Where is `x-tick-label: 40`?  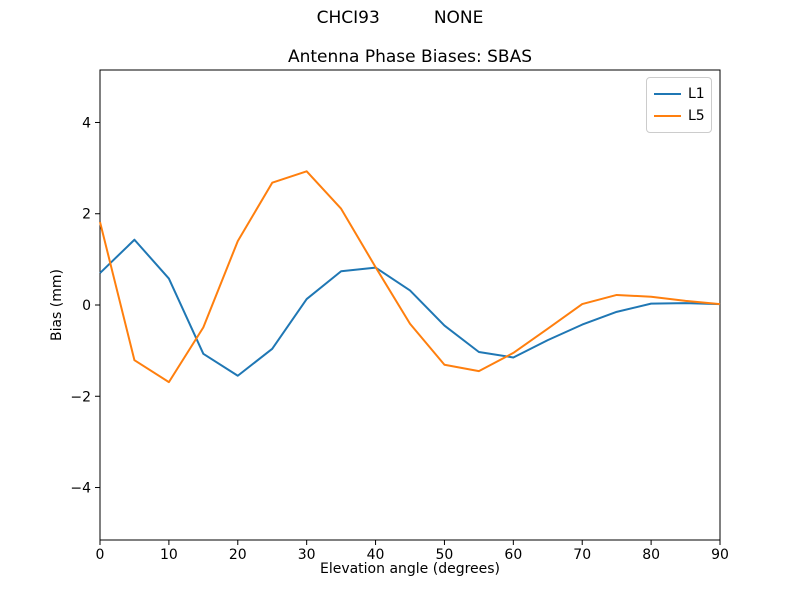
x-tick-label: 40 is located at coordinates (376, 555).